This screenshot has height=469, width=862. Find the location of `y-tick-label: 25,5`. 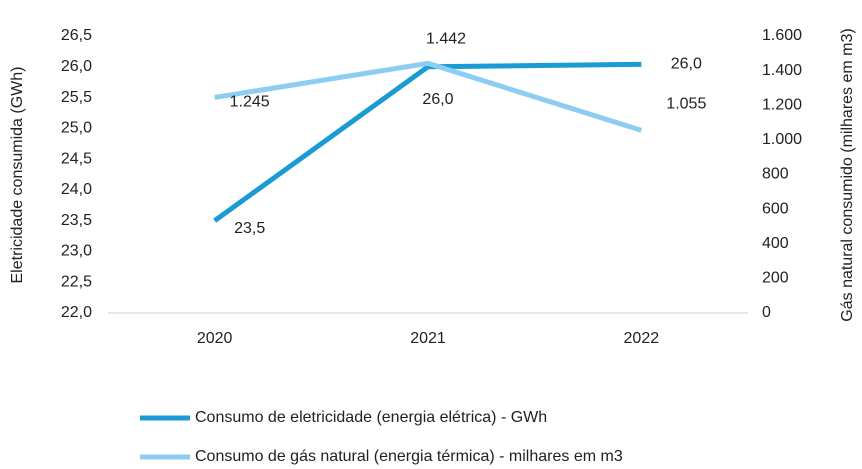

y-tick-label: 25,5 is located at coordinates (76, 97).